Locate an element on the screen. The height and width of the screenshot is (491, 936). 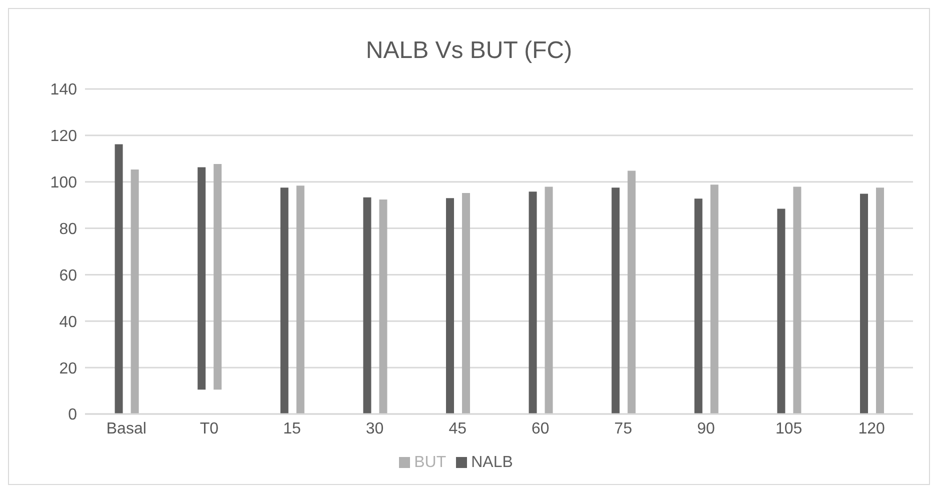
y-tick-label: 60 is located at coordinates (68, 275).